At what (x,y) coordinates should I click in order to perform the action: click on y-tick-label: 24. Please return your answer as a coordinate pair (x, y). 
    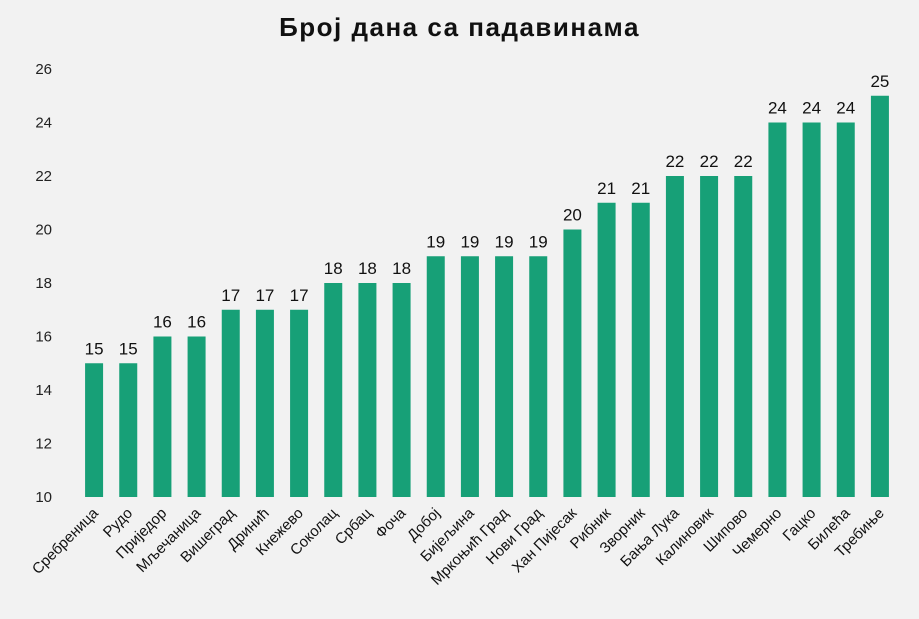
    Looking at the image, I should click on (43, 123).